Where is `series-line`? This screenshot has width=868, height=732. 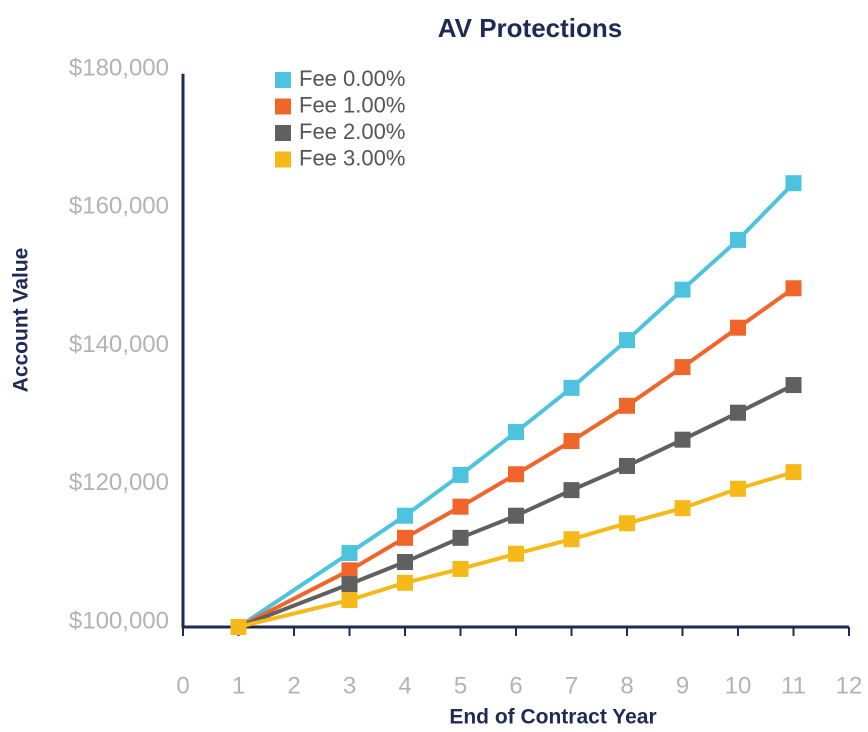
series-line is located at coordinates (516, 549).